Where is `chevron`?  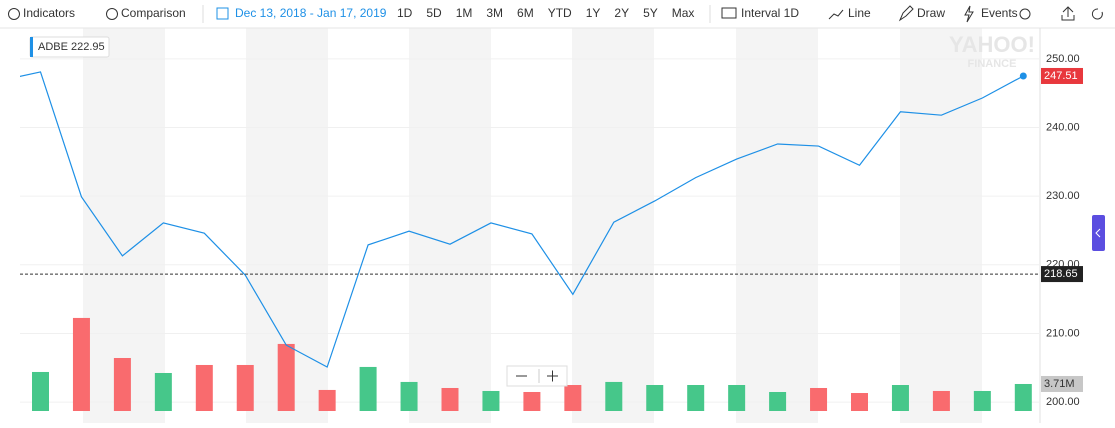
chevron is located at coordinates (1098, 233).